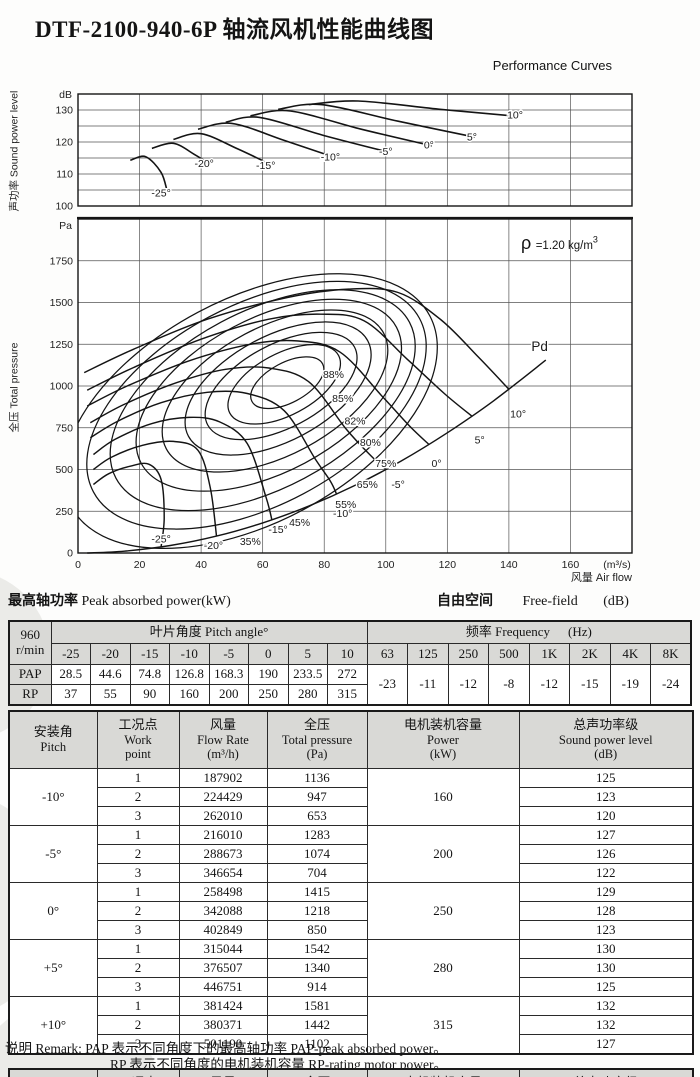  I want to click on total-pressure-cell: 1218, so click(317, 911).